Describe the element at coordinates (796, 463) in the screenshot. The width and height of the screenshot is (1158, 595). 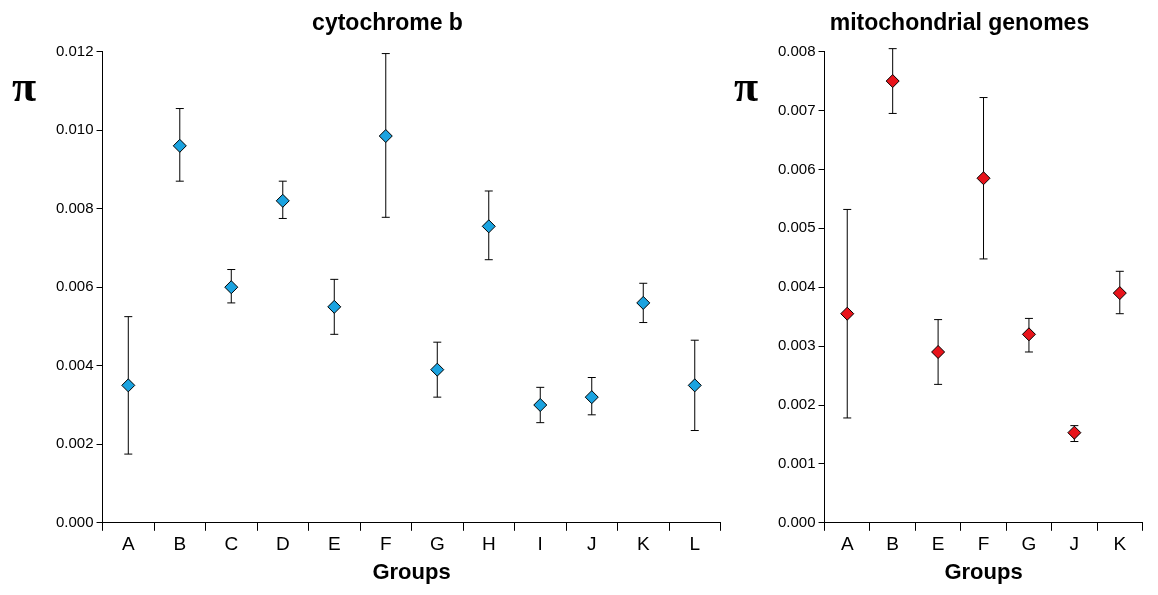
I see `y-tick-label: 0.001` at that location.